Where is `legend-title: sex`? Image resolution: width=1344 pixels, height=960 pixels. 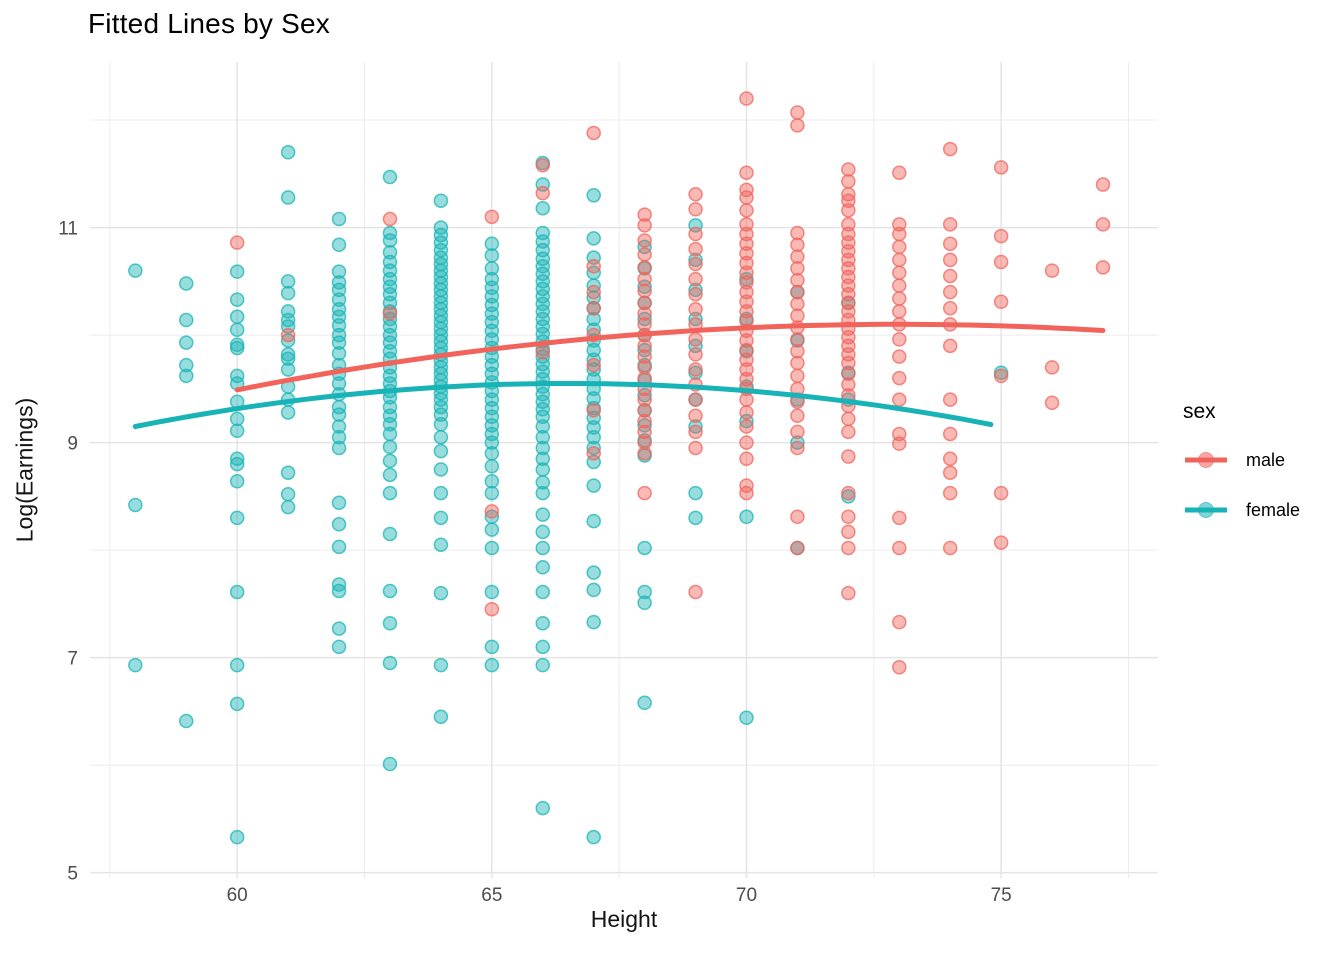
legend-title: sex is located at coordinates (1199, 411).